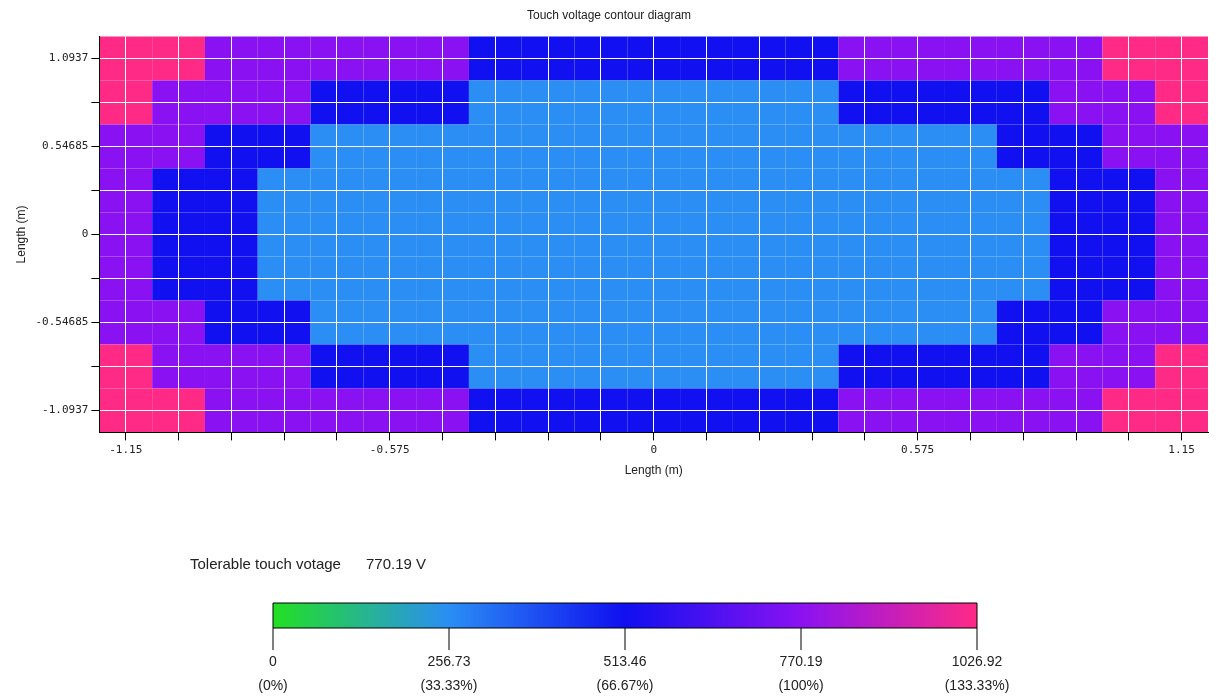 The width and height of the screenshot is (1218, 697). What do you see at coordinates (801, 672) in the screenshot?
I see `color-bar-label: 770.19 (100%)` at bounding box center [801, 672].